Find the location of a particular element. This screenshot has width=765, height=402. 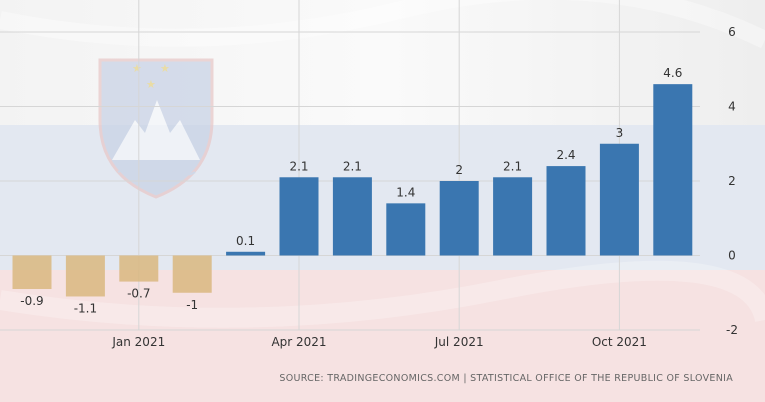

bar-nov-2021 is located at coordinates (673, 170).